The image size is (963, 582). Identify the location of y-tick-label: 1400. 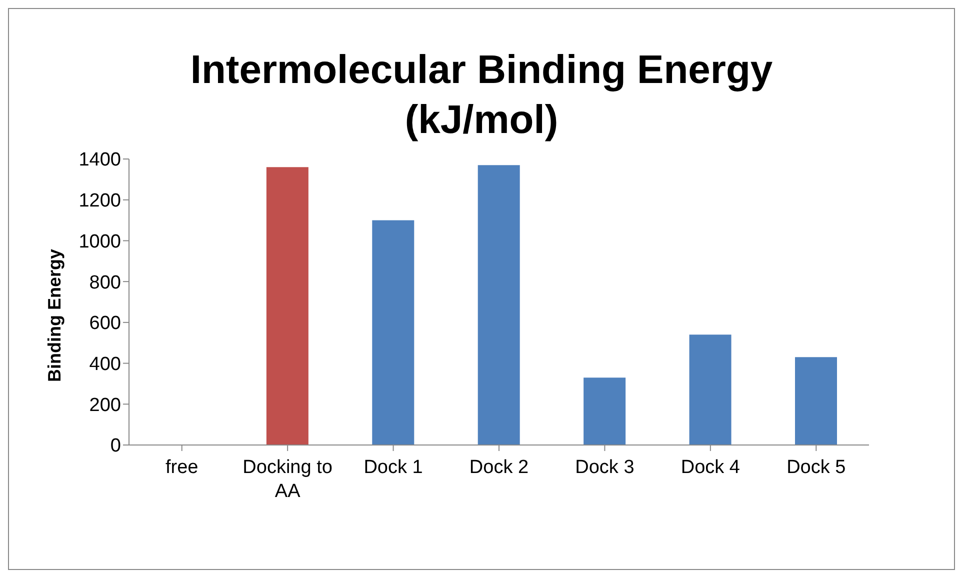
(99, 160).